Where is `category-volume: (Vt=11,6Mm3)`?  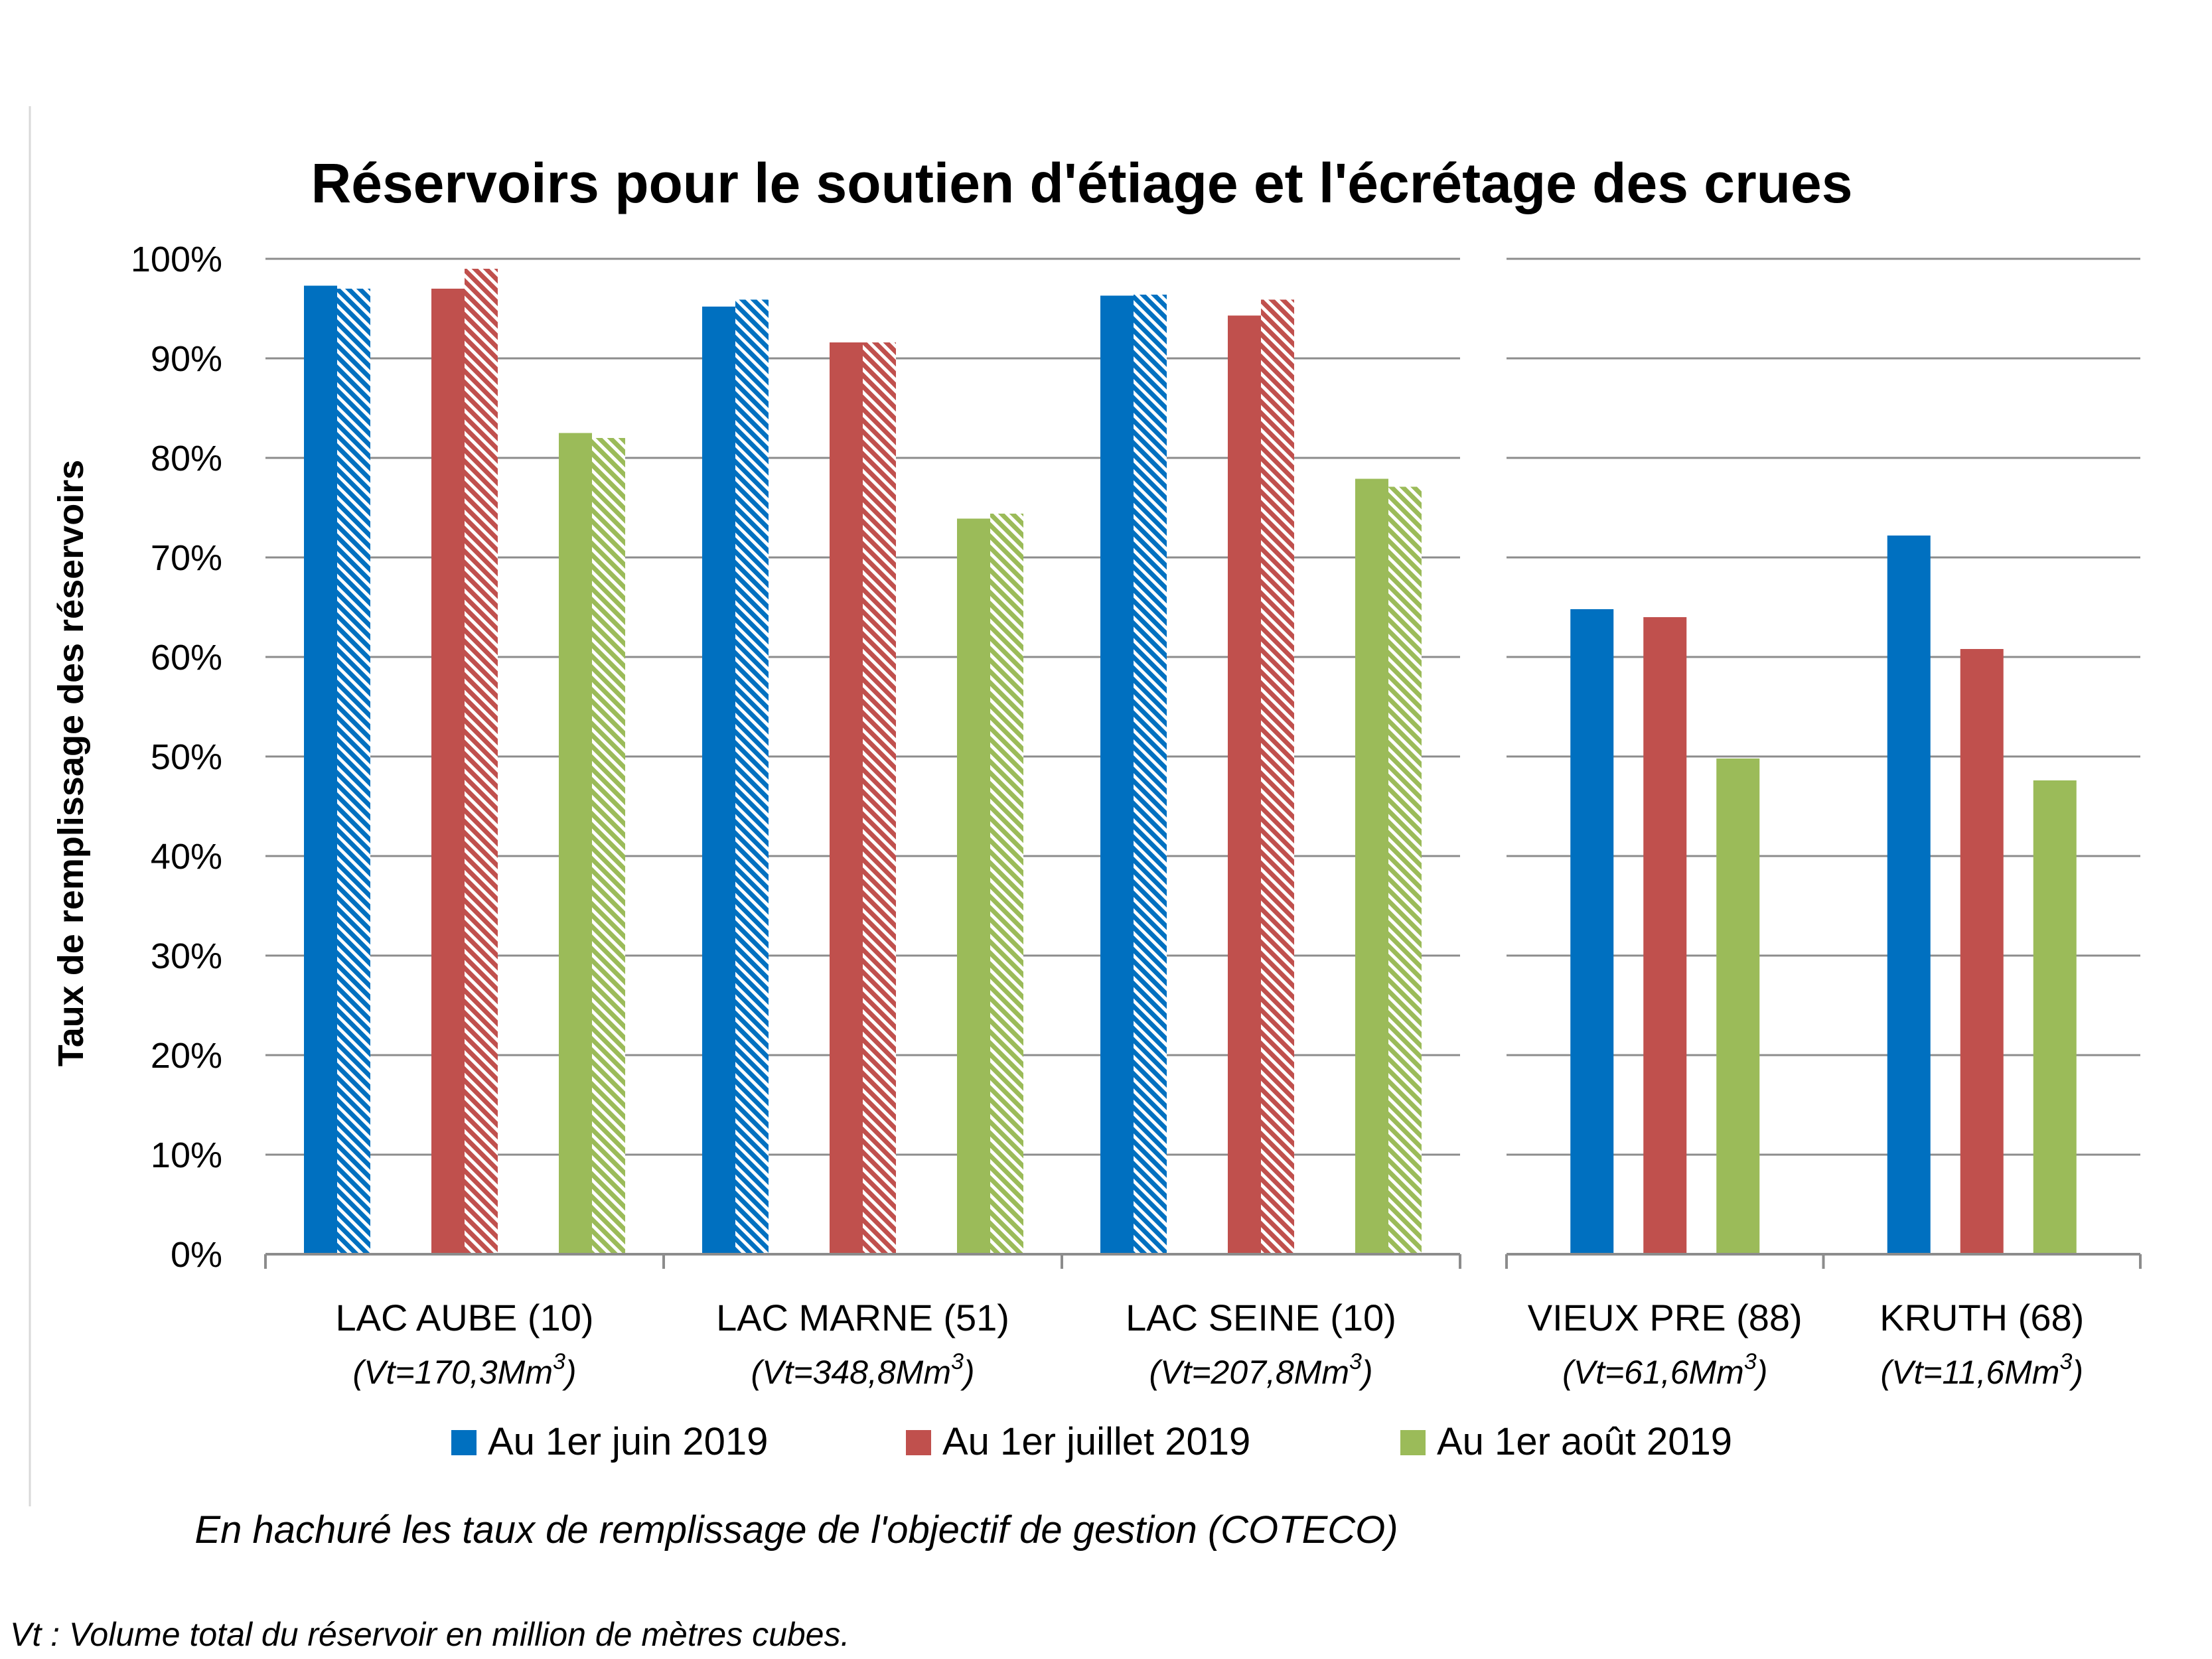
category-volume: (Vt=11,6Mm3) is located at coordinates (1982, 1370).